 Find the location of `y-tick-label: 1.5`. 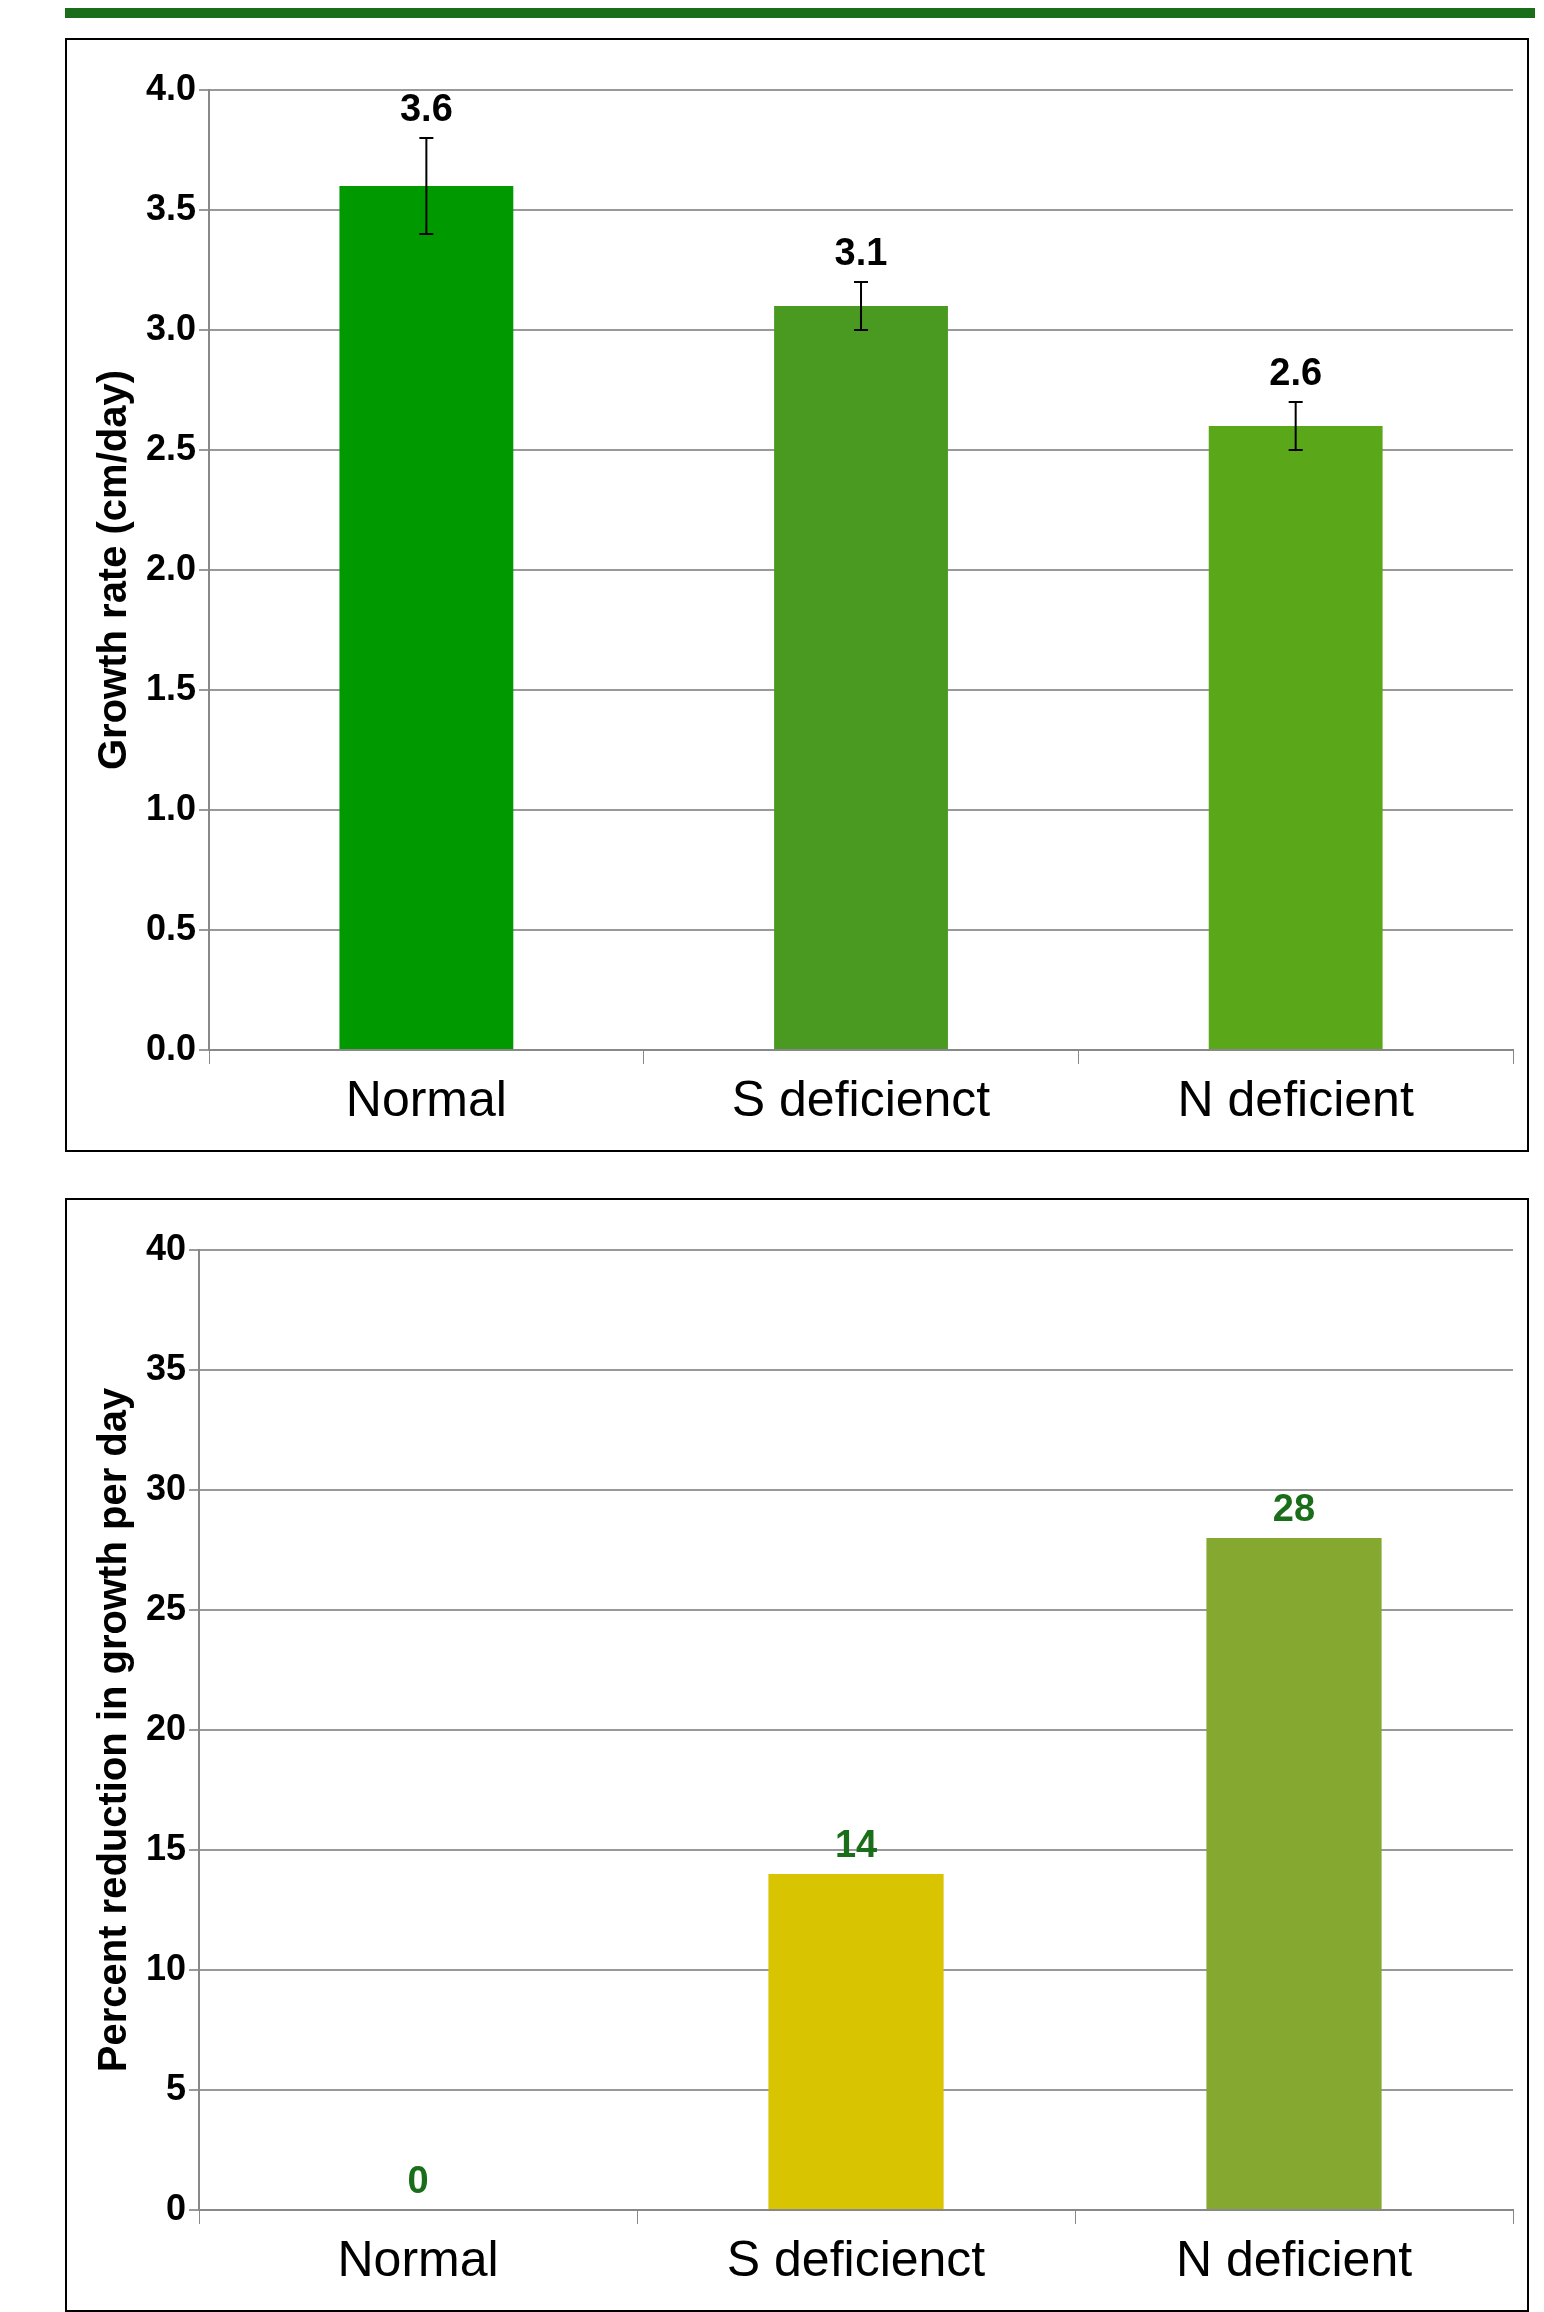

y-tick-label: 1.5 is located at coordinates (171, 687).